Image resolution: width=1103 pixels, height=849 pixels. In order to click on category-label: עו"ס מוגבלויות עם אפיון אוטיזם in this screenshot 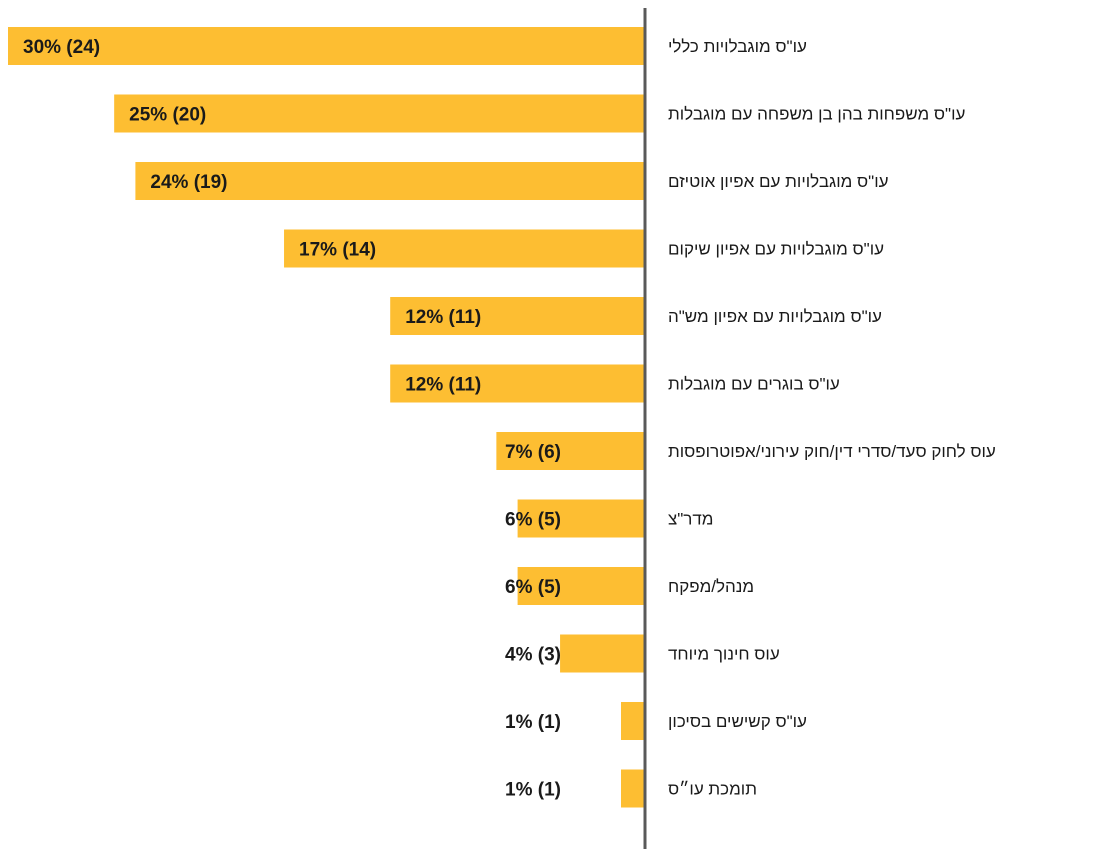, I will do `click(778, 181)`.